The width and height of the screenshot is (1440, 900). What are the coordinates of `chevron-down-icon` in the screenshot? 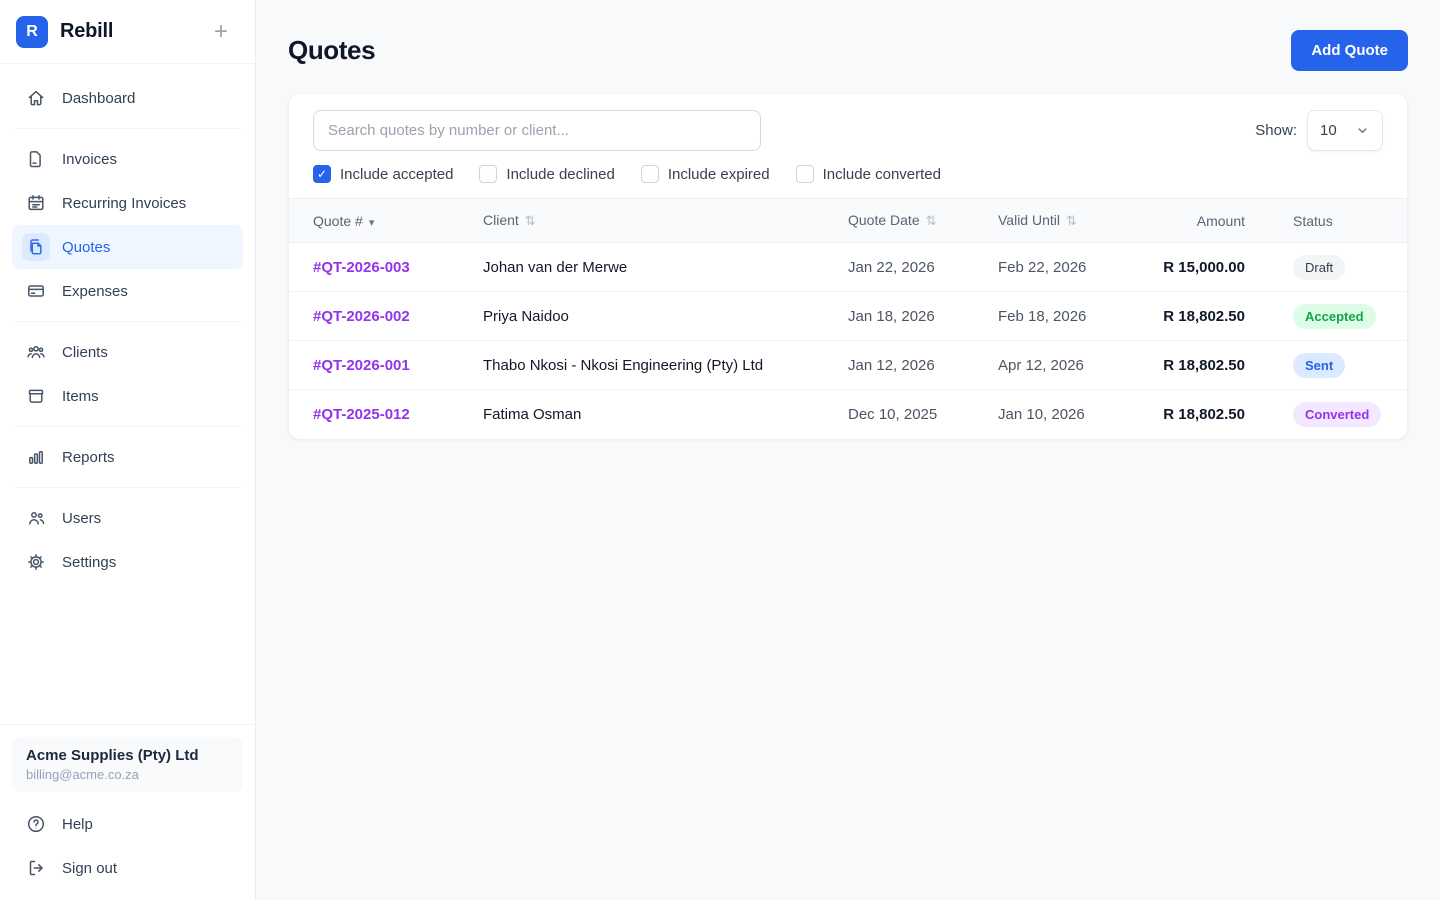 It's located at (1362, 131).